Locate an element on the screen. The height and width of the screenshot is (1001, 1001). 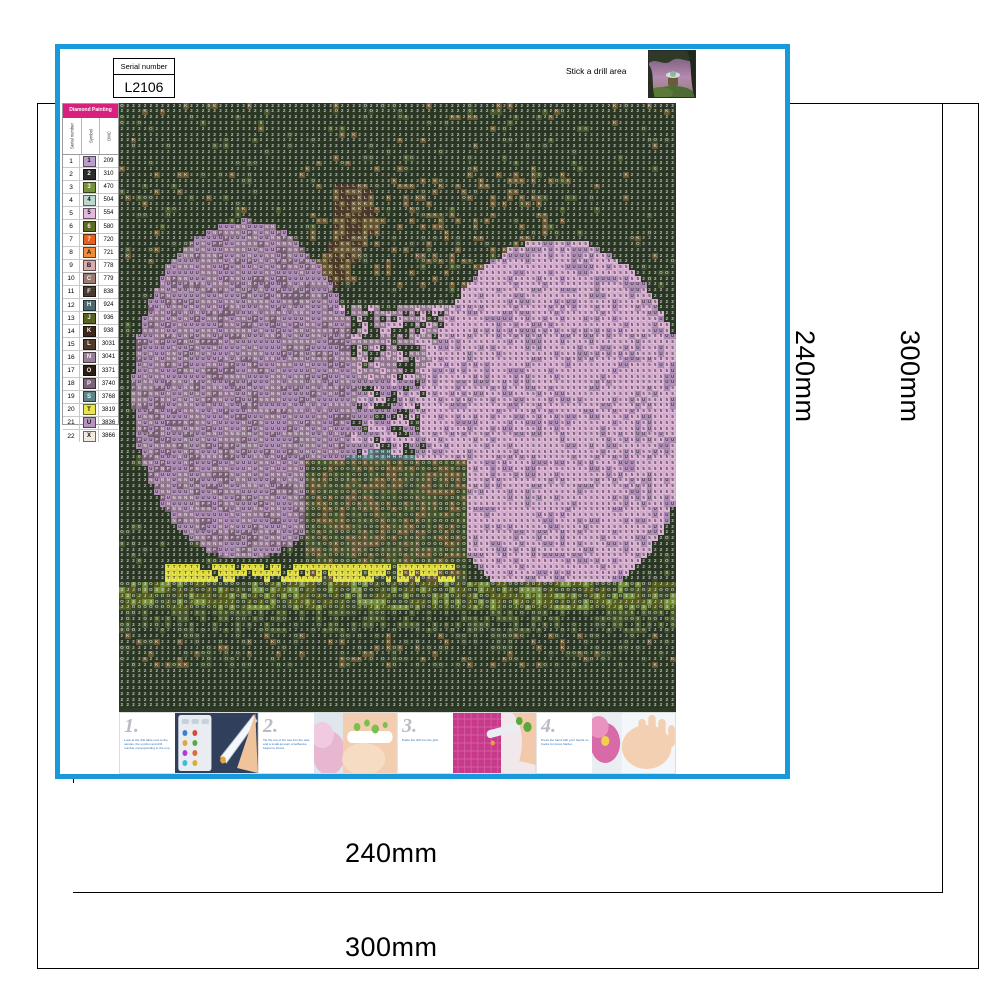
legend-symbol-swatch: C is located at coordinates (89, 279).